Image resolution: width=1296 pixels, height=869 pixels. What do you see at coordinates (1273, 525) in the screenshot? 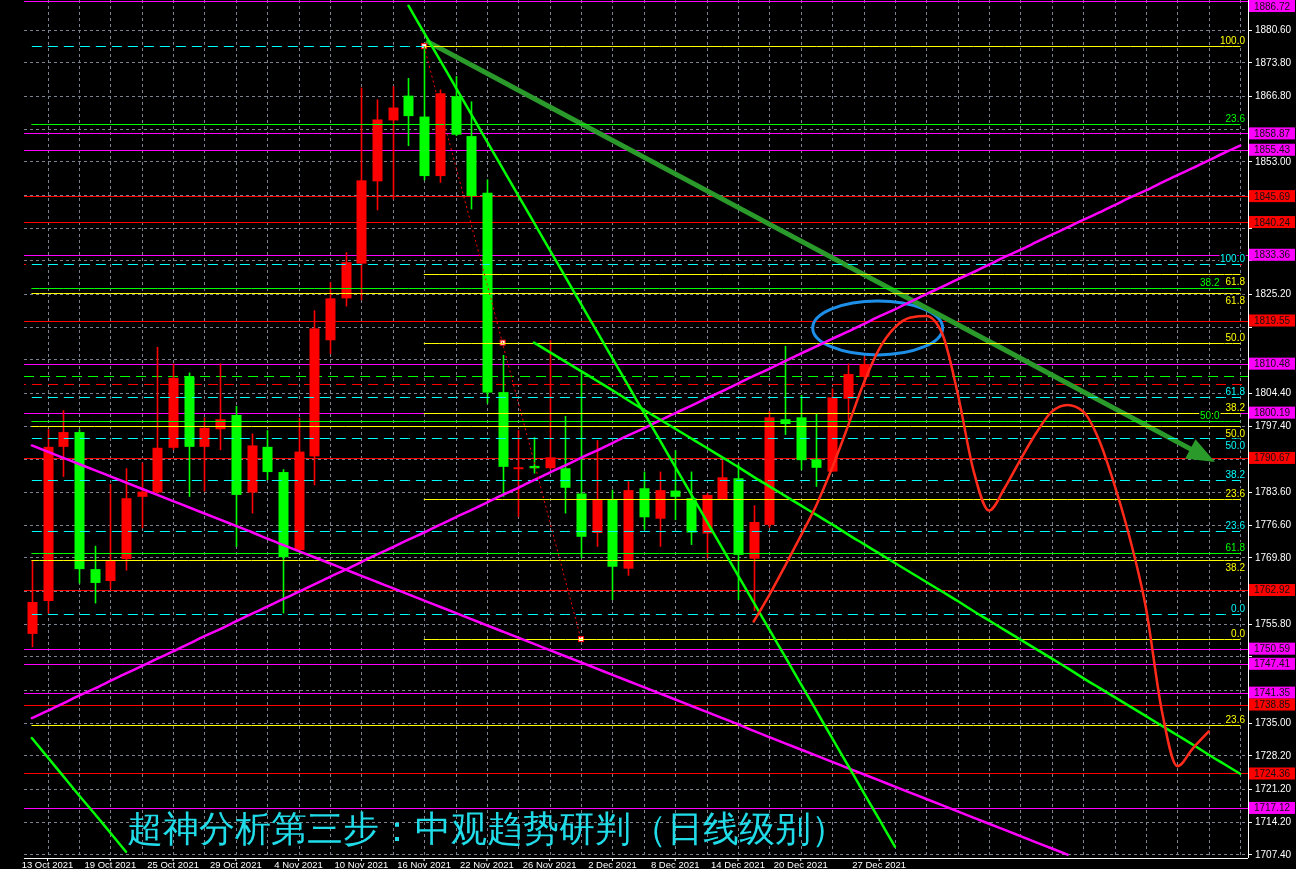
I see `y-tick-label: 1776.60` at bounding box center [1273, 525].